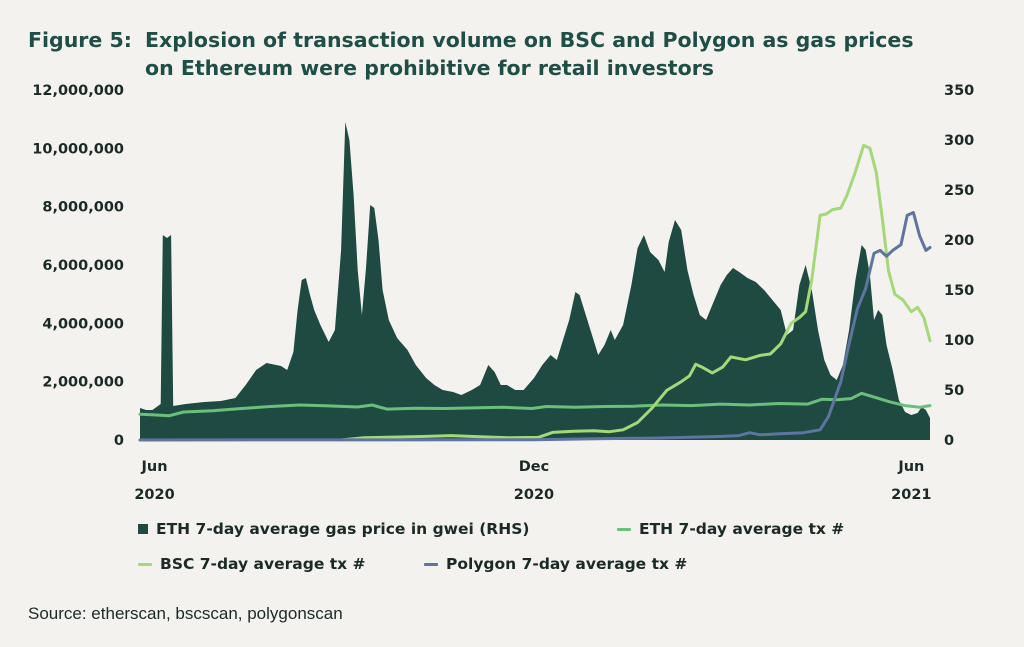 The image size is (1024, 647). Describe the element at coordinates (959, 191) in the screenshot. I see `y-right-tick-label: 250` at that location.